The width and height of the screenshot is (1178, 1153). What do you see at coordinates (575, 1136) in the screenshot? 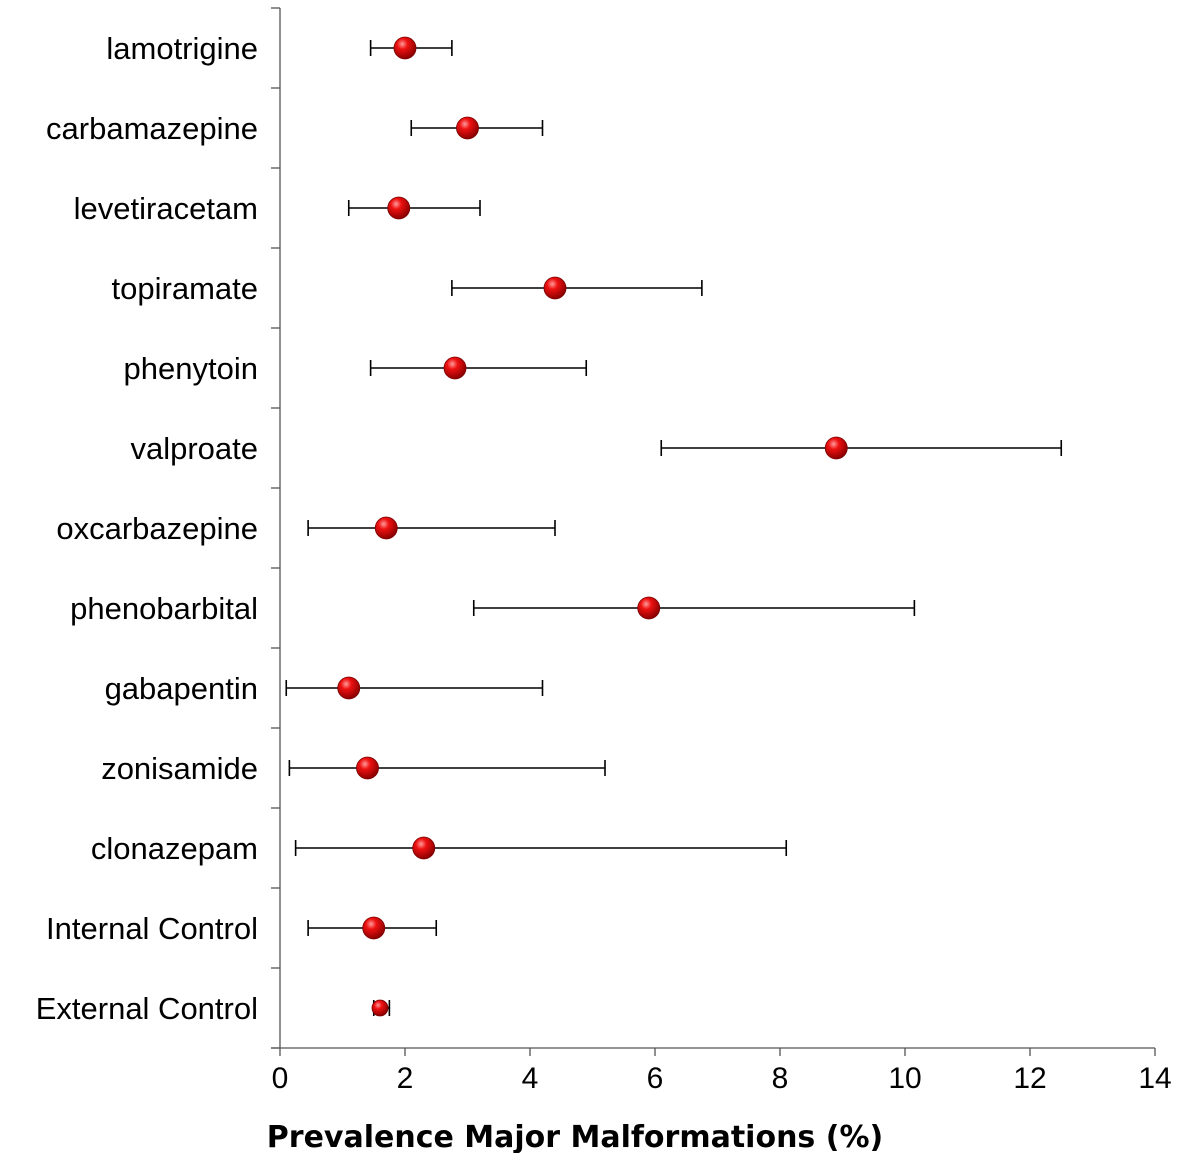
I see `x-axis-title: Prevalence Major Malformations (%)` at bounding box center [575, 1136].